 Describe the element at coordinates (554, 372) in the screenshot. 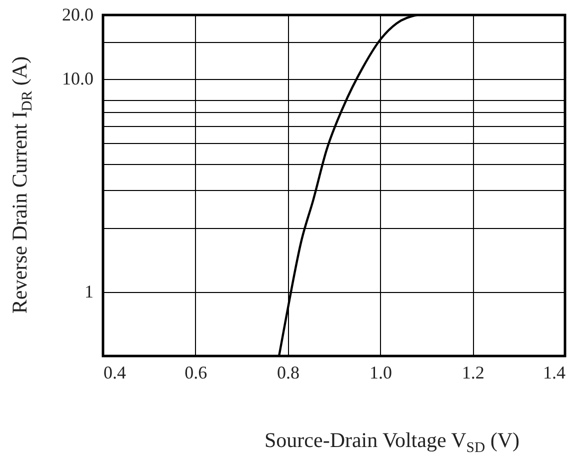

I see `x-tick-label: 1.4` at that location.